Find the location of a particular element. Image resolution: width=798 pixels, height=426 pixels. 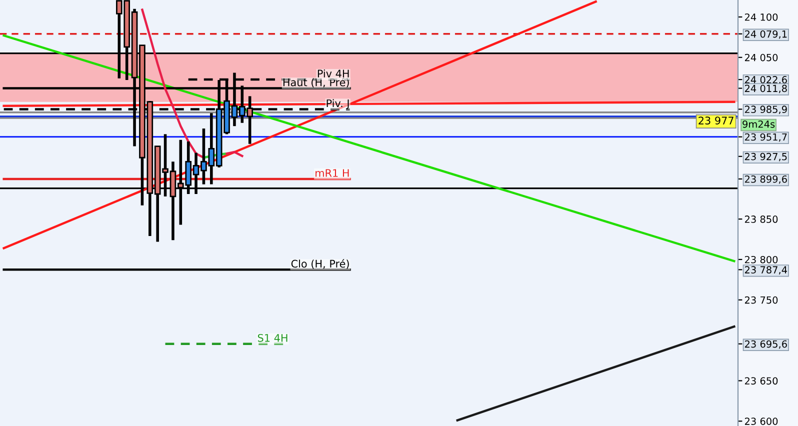

y-tick-label: 24 100 is located at coordinates (761, 17).